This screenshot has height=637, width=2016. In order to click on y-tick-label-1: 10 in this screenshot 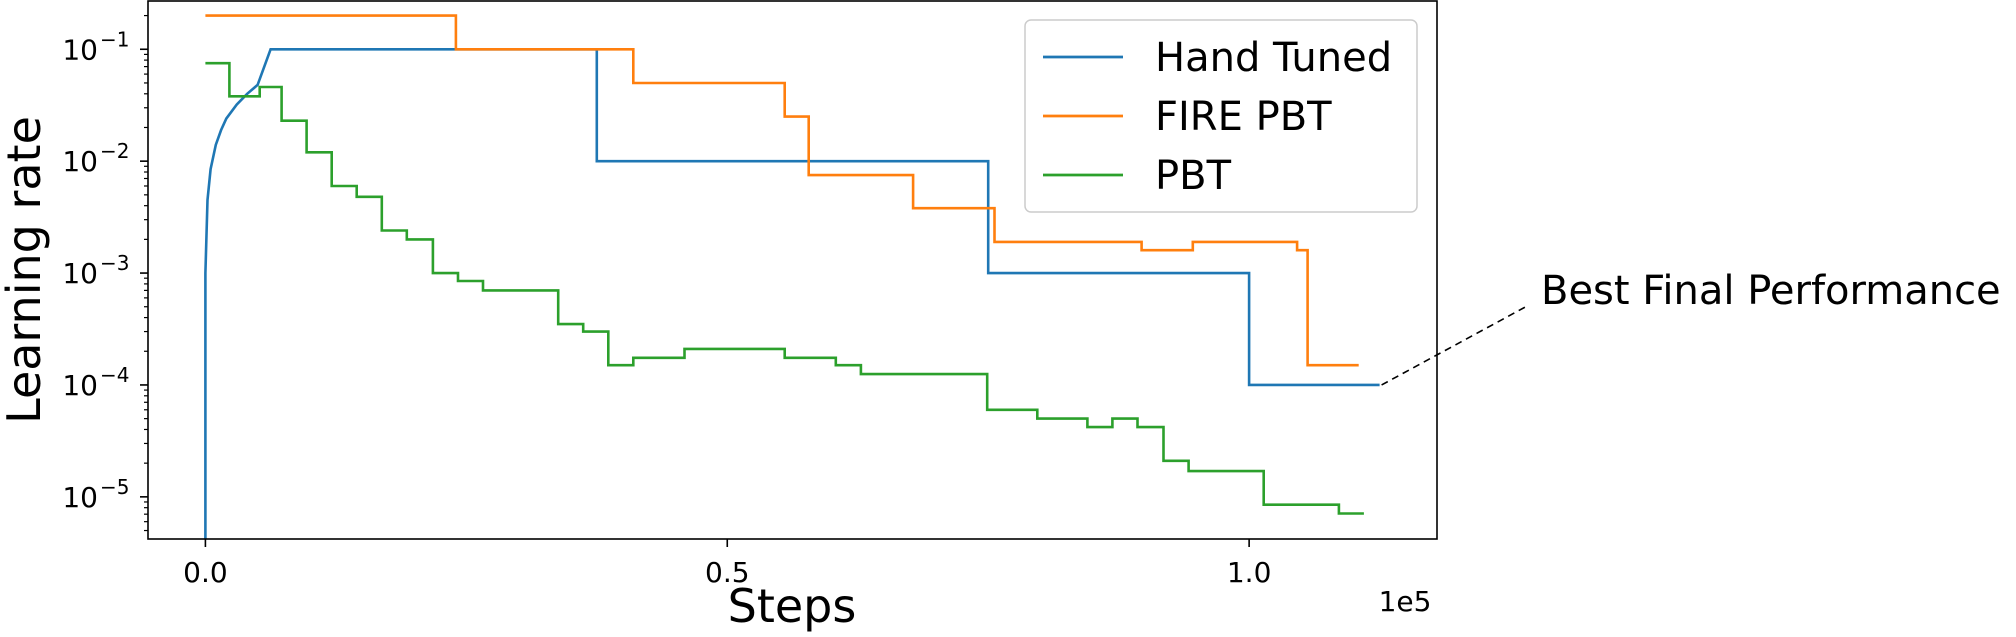, I will do `click(80, 161)`.